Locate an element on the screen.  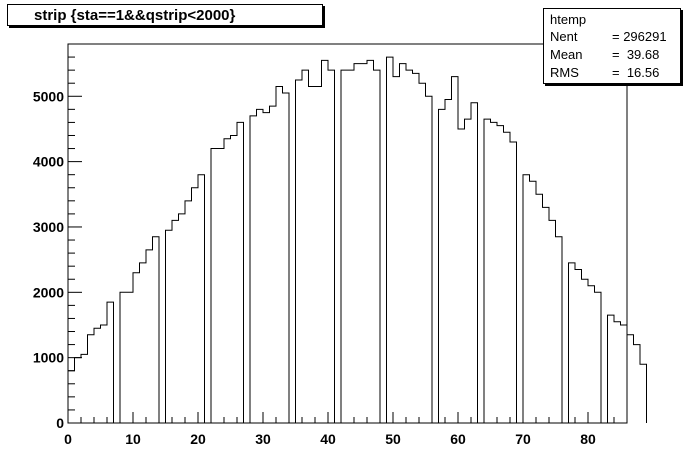
stats-row-entries: Nent = 296291 is located at coordinates (612, 37).